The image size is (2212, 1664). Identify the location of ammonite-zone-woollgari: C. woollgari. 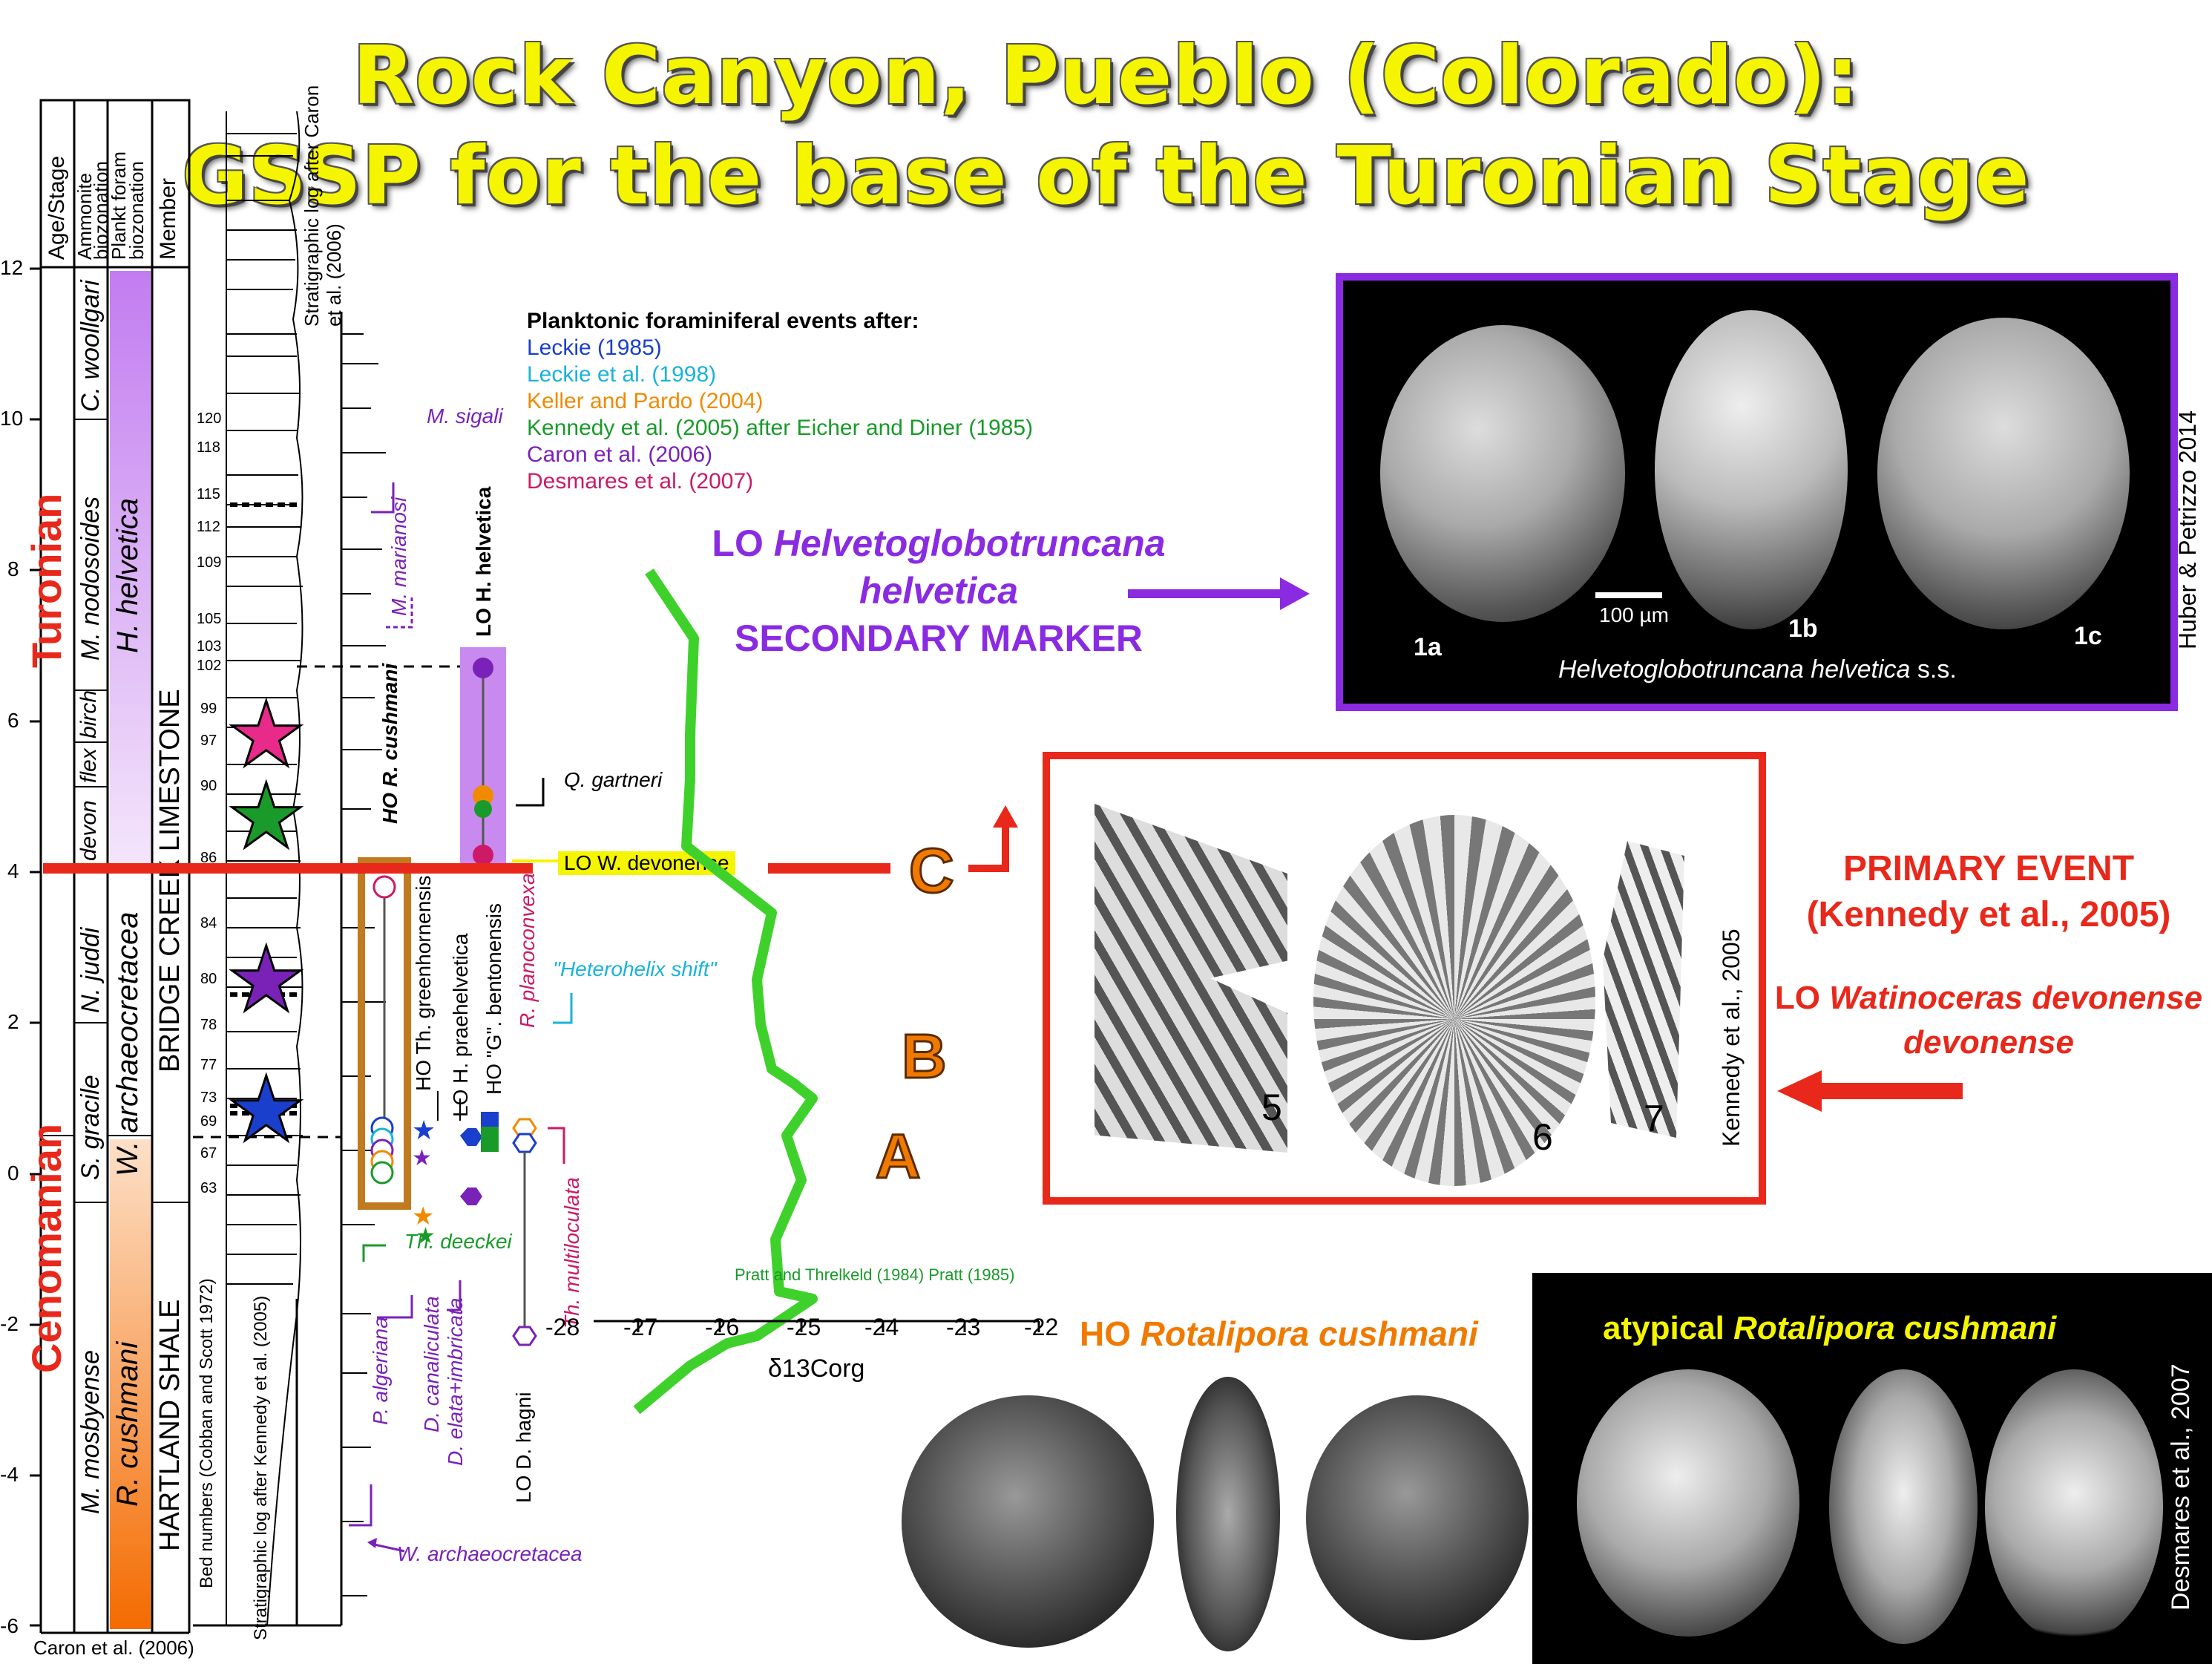
(90, 346).